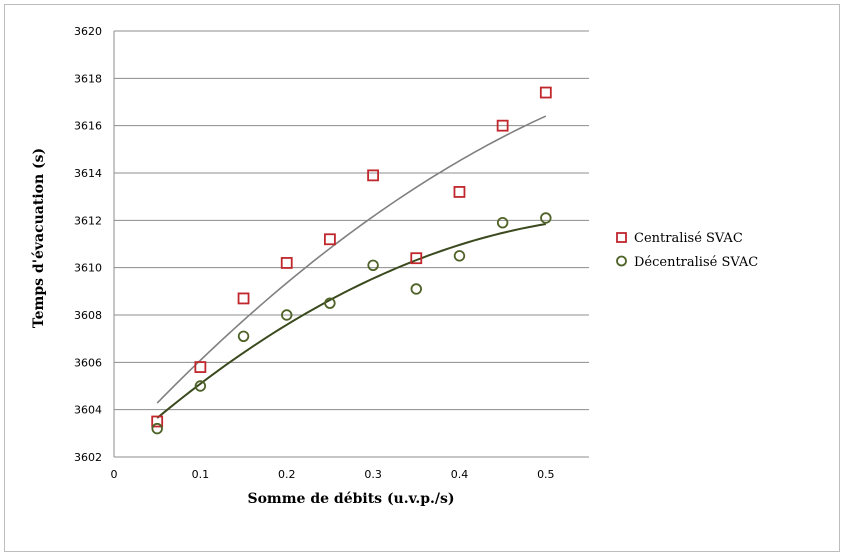 The height and width of the screenshot is (558, 846). What do you see at coordinates (688, 238) in the screenshot?
I see `legend-label-centralise: Centralisé SVAC` at bounding box center [688, 238].